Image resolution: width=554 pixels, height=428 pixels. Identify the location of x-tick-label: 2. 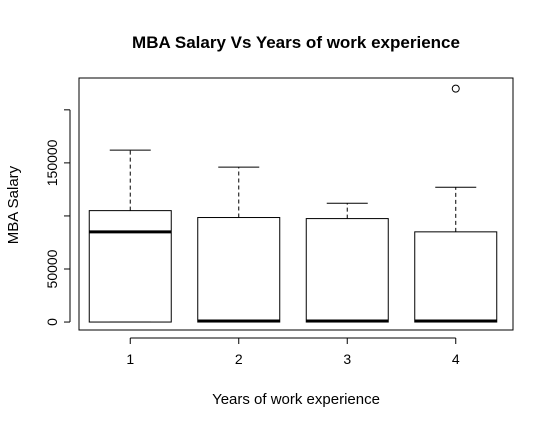
(239, 359).